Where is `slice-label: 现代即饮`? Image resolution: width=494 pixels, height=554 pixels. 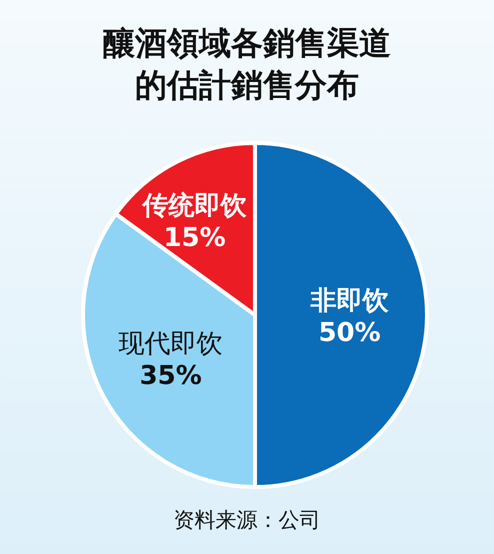
slice-label: 现代即饮 is located at coordinates (170, 343).